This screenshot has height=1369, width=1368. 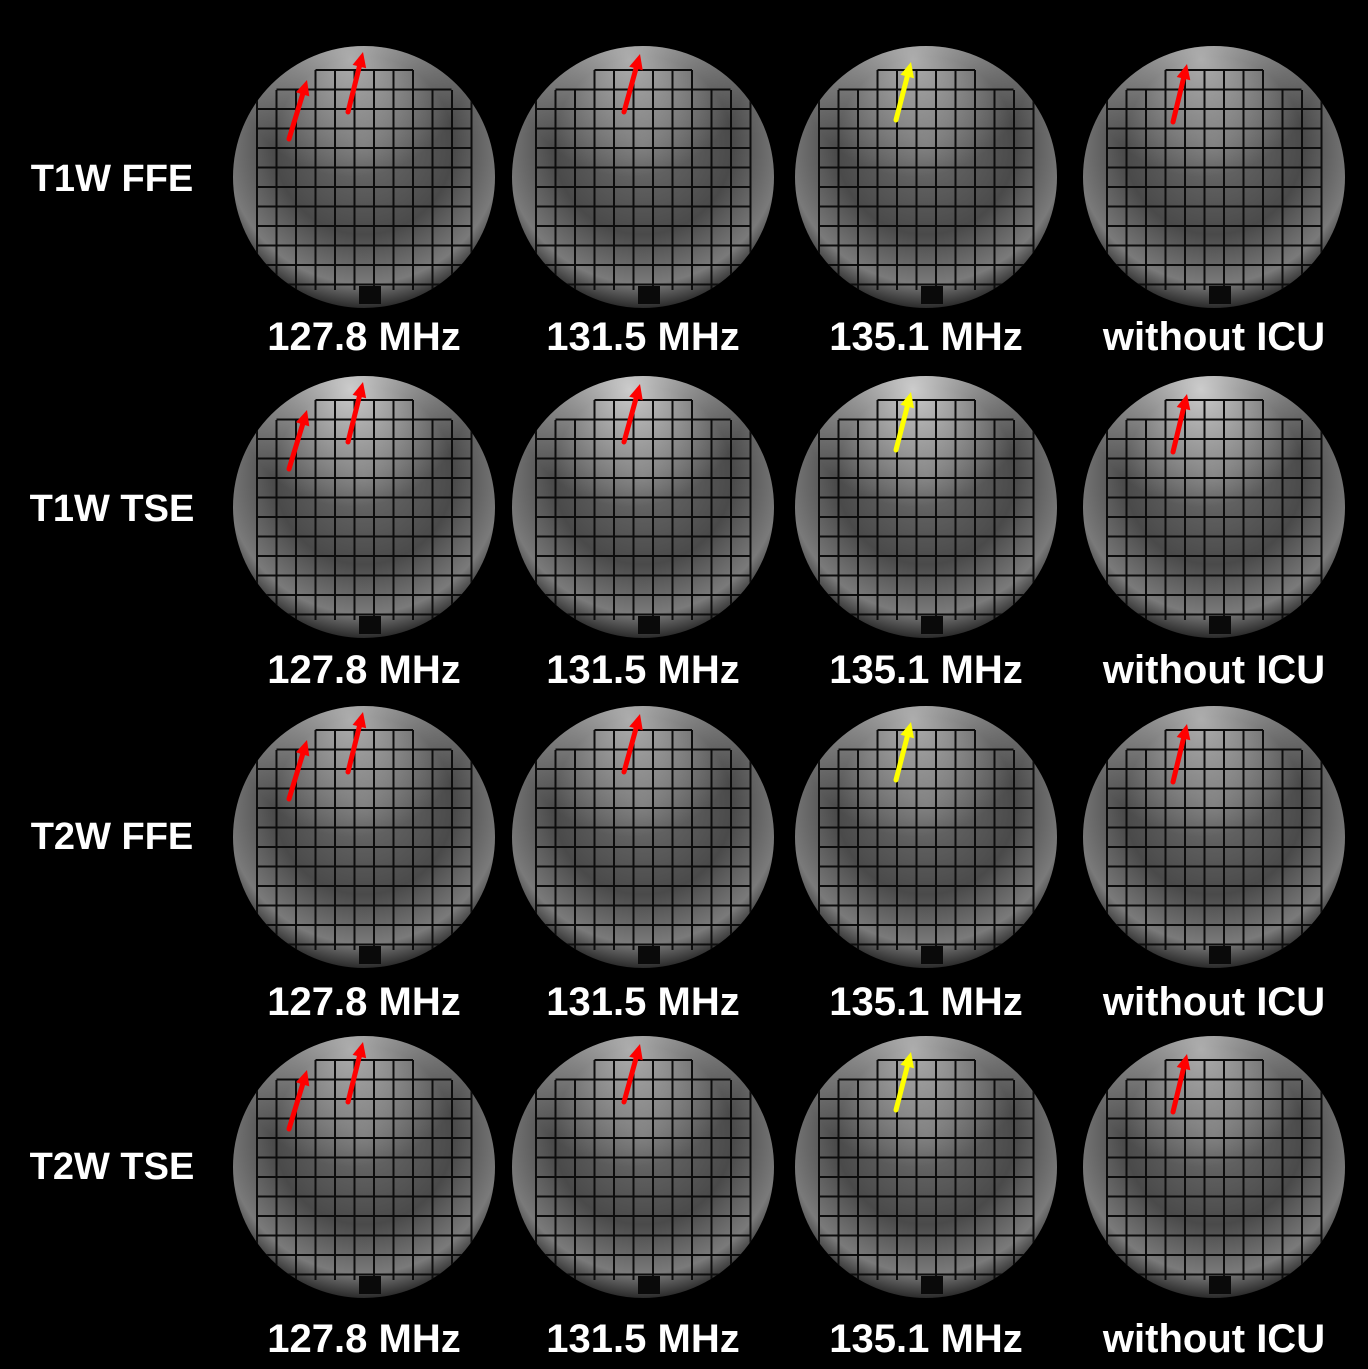 I want to click on phantom-image-t1w-tse-127-8-mhz, so click(x=364, y=507).